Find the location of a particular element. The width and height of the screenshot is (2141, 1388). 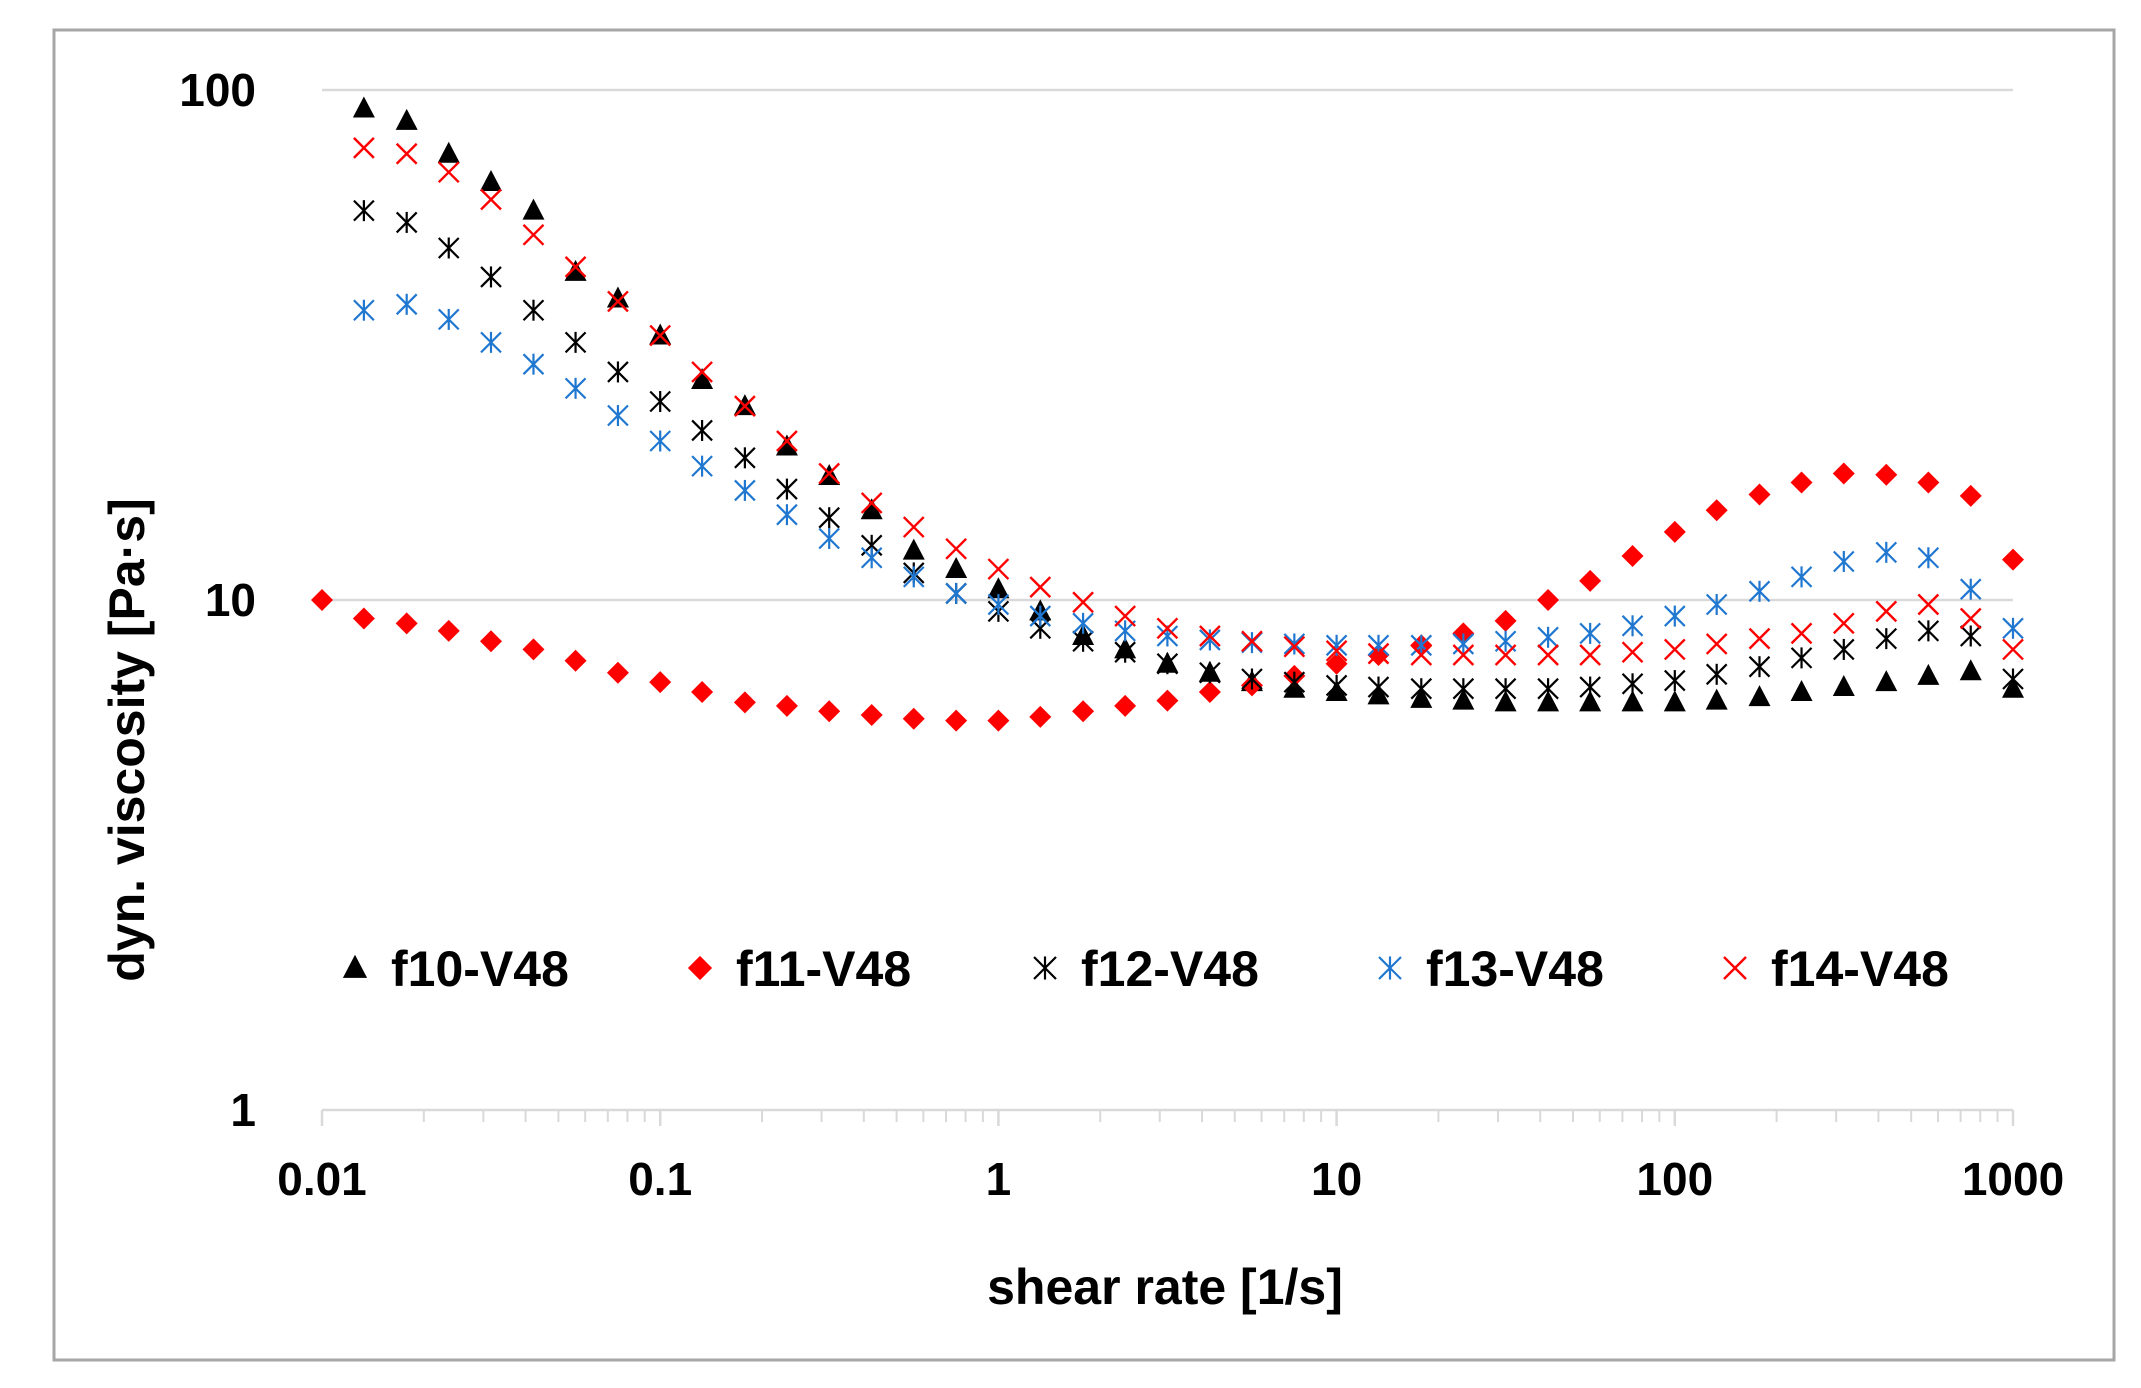

legend: f10-V48 f11-V48 f12-V48 f13-V48 f14-V48 is located at coordinates (1145, 969).